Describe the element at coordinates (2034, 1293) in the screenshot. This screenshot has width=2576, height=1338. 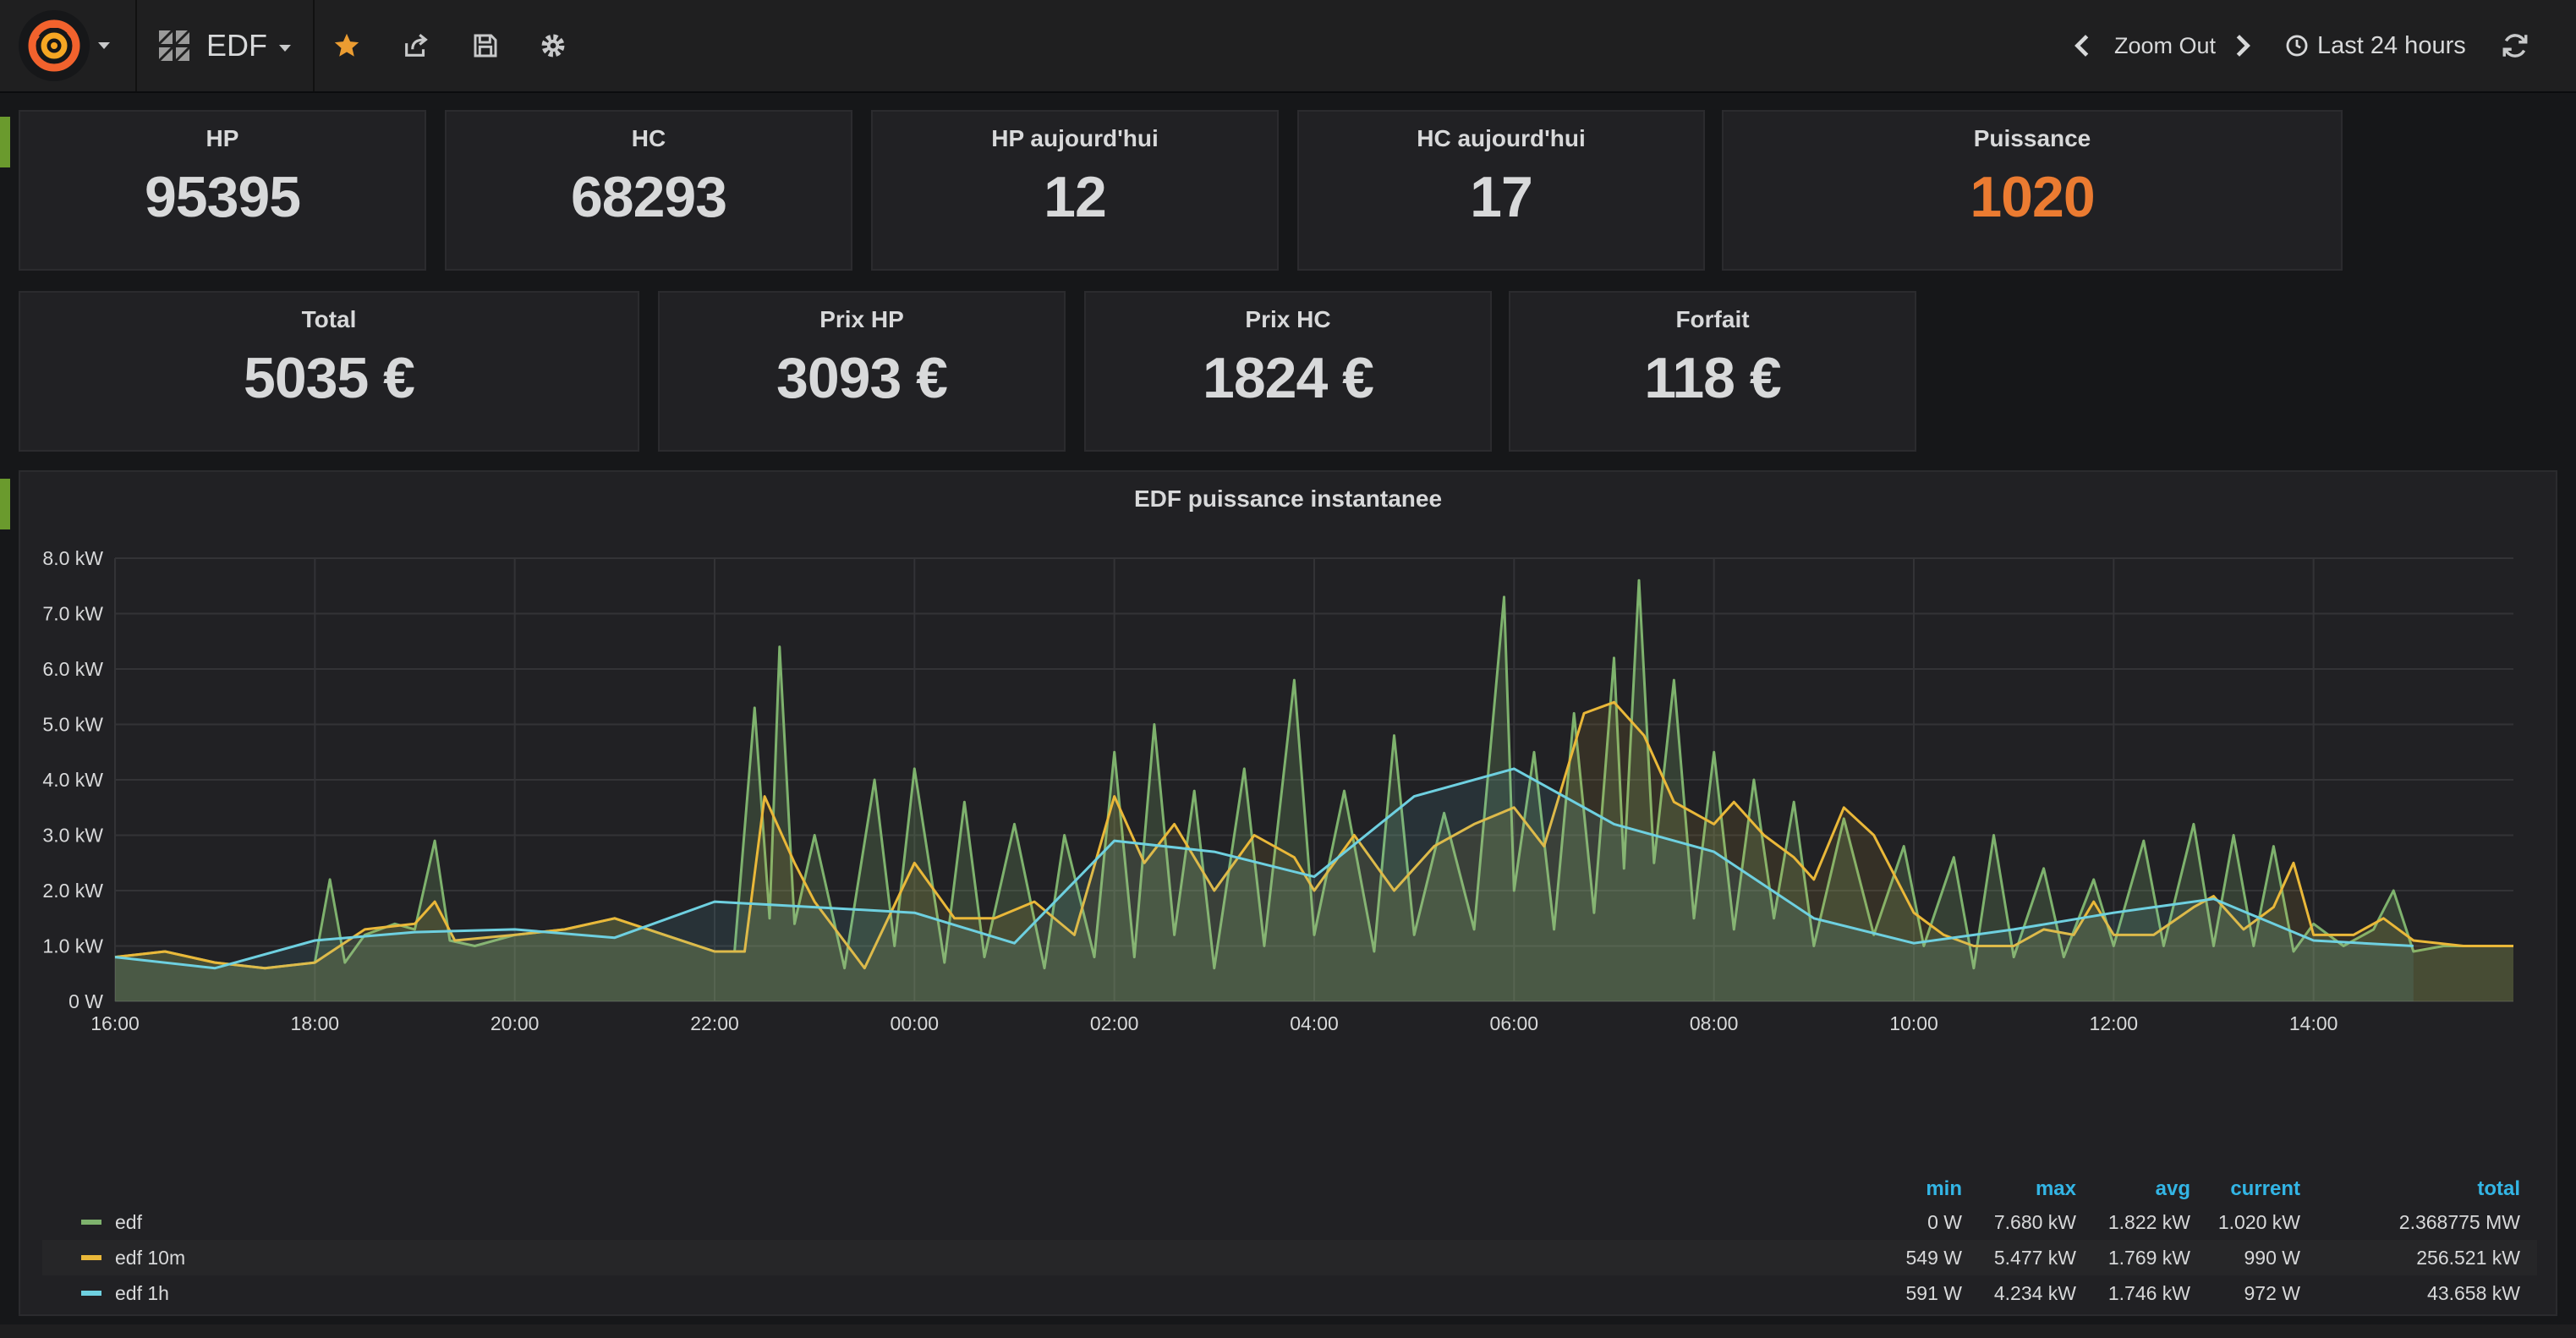
I see `legend-max: 4.234 kW` at that location.